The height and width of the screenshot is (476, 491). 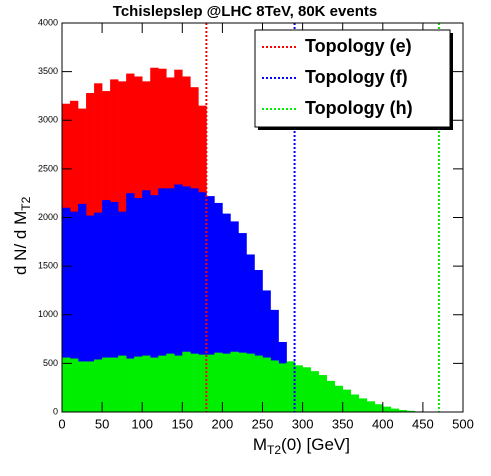 I want to click on y-label-sub: T2, so click(x=26, y=203).